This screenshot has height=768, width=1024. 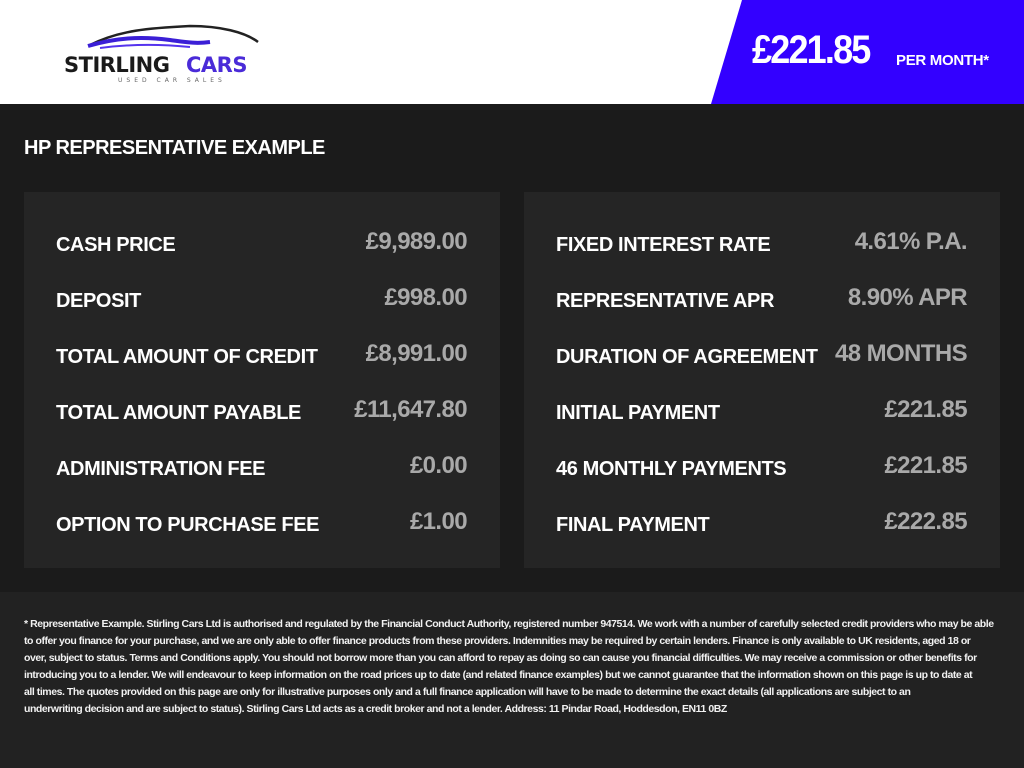 I want to click on row-label: TOTAL AMOUNT OF CREDIT, so click(x=187, y=357).